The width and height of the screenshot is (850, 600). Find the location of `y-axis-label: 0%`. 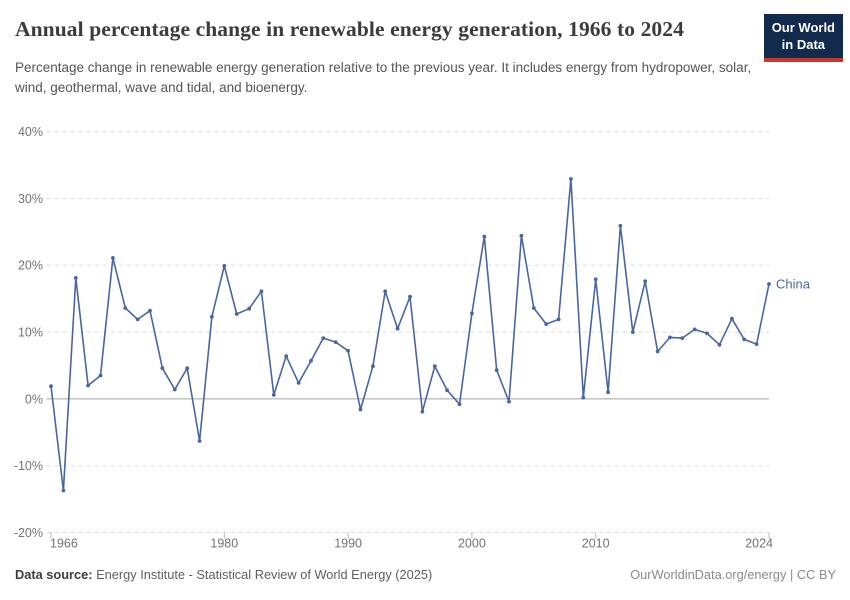

y-axis-label: 0% is located at coordinates (34, 399).